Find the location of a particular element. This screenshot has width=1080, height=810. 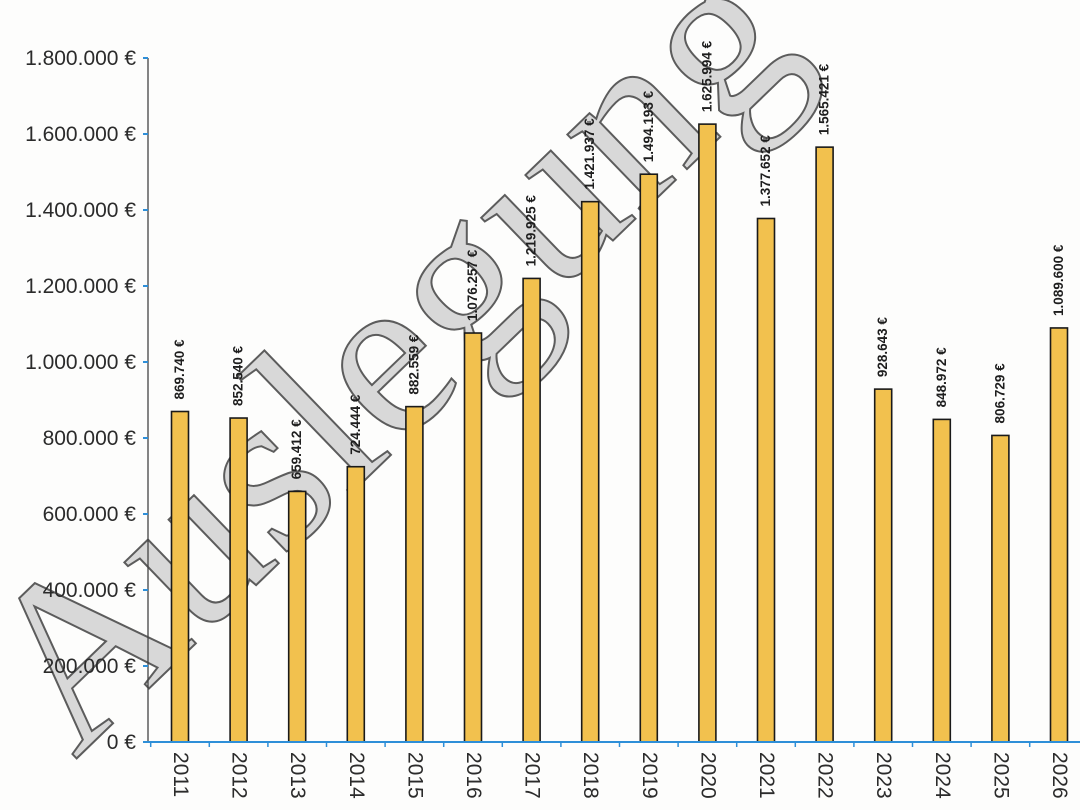

bar-2013 is located at coordinates (297, 616).